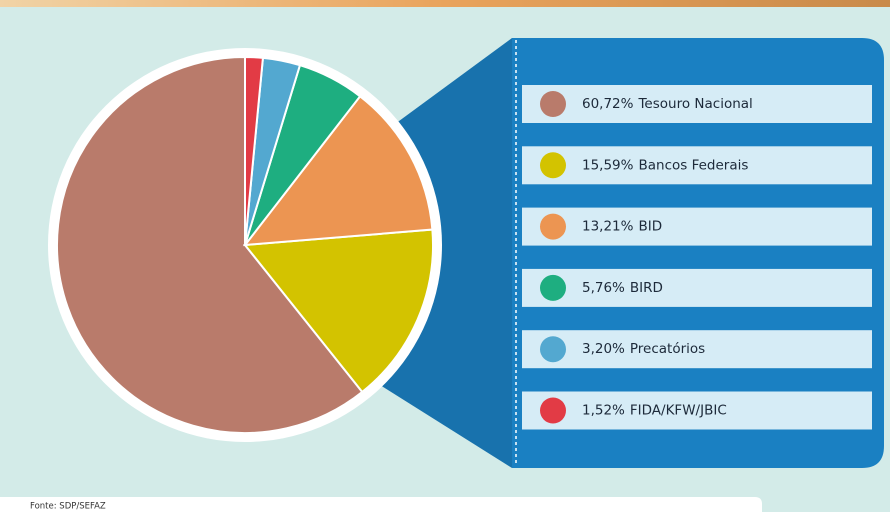 This screenshot has width=890, height=512. I want to click on legend-value: 3,20%, so click(603, 349).